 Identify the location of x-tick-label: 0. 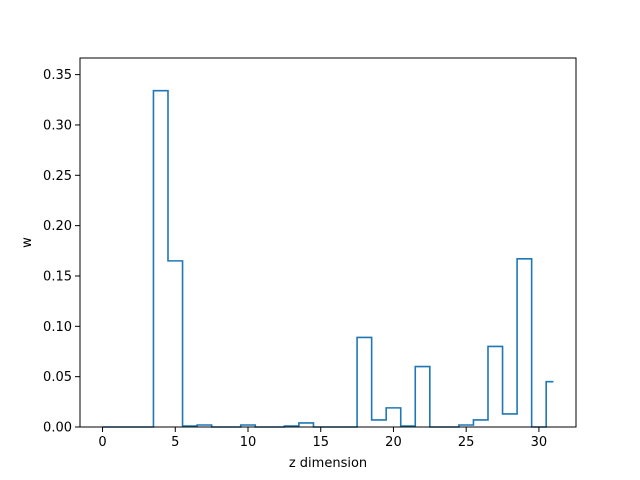
(102, 442).